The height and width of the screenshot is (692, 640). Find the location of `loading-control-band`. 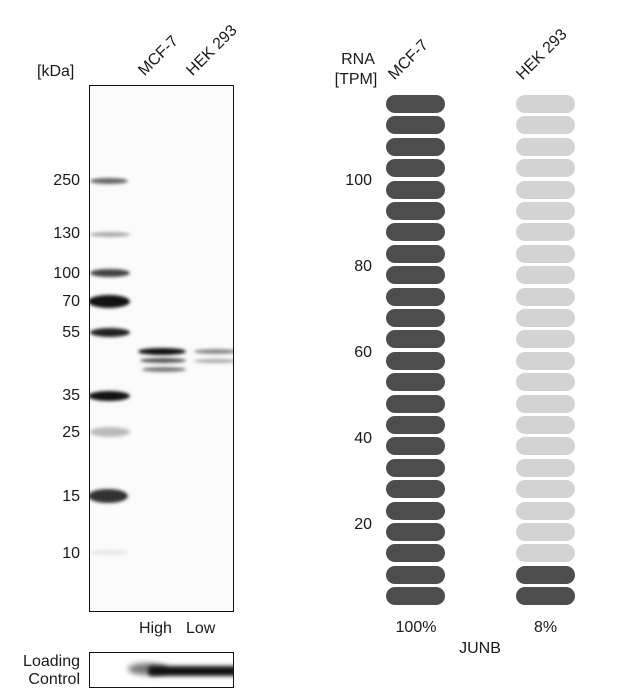

loading-control-band is located at coordinates (190, 671).